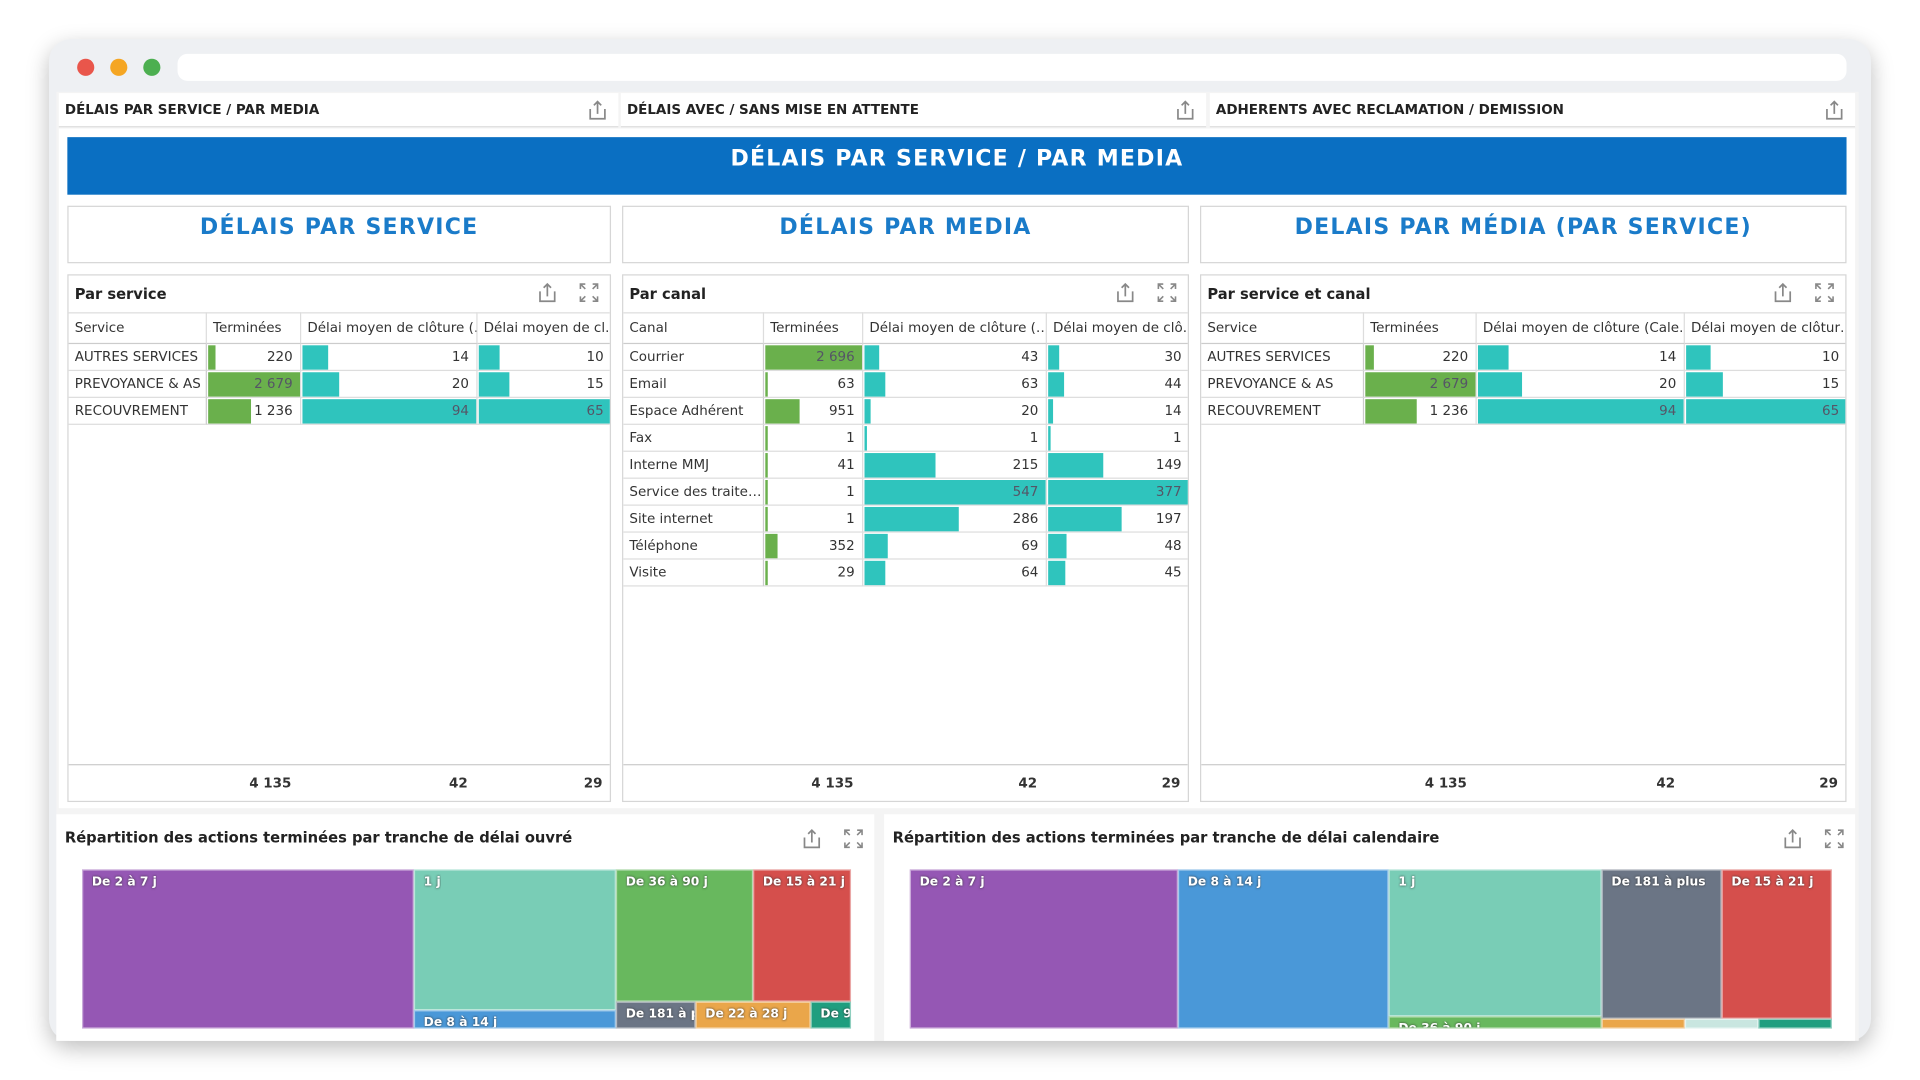 The image size is (1920, 1080). What do you see at coordinates (1831, 356) in the screenshot?
I see `cell-value: 10` at bounding box center [1831, 356].